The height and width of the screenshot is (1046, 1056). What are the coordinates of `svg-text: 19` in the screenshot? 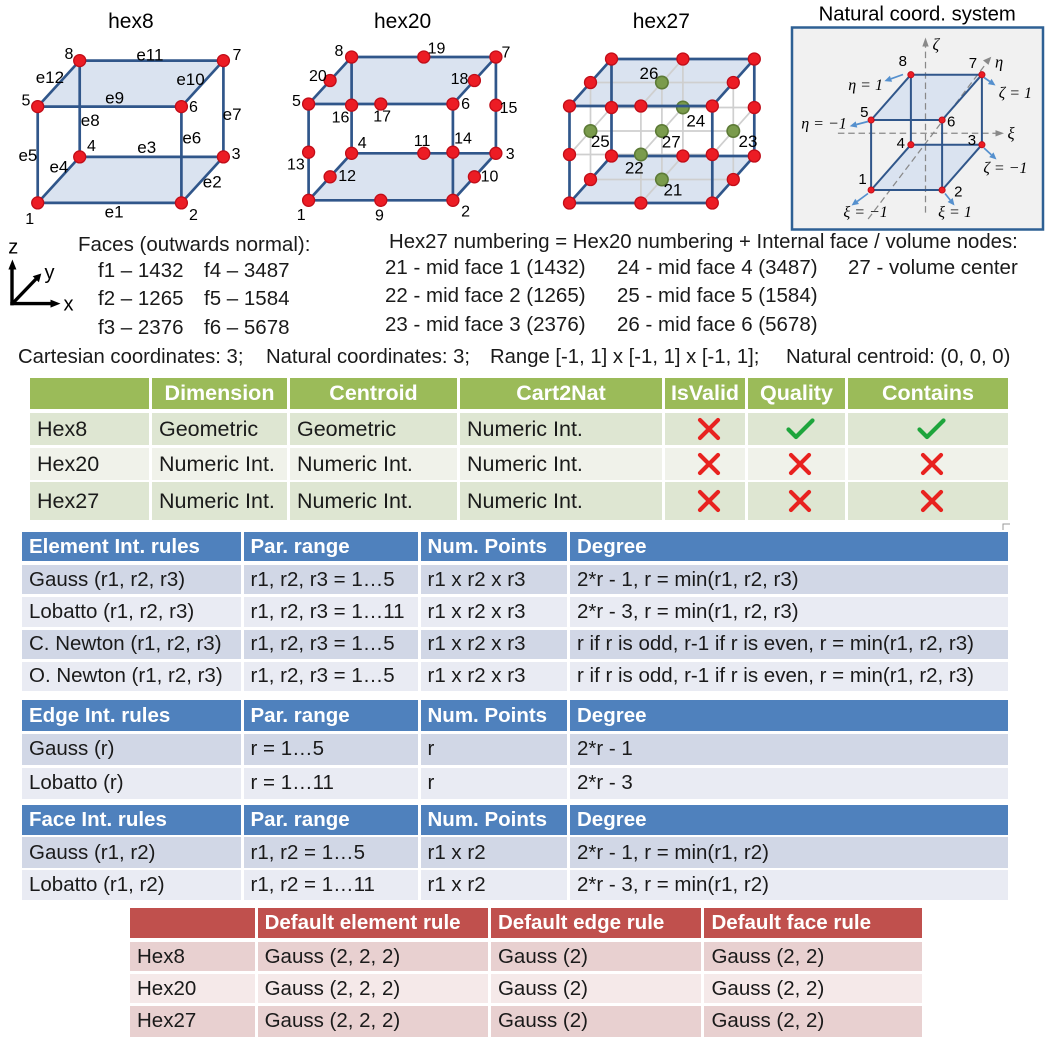 It's located at (437, 49).